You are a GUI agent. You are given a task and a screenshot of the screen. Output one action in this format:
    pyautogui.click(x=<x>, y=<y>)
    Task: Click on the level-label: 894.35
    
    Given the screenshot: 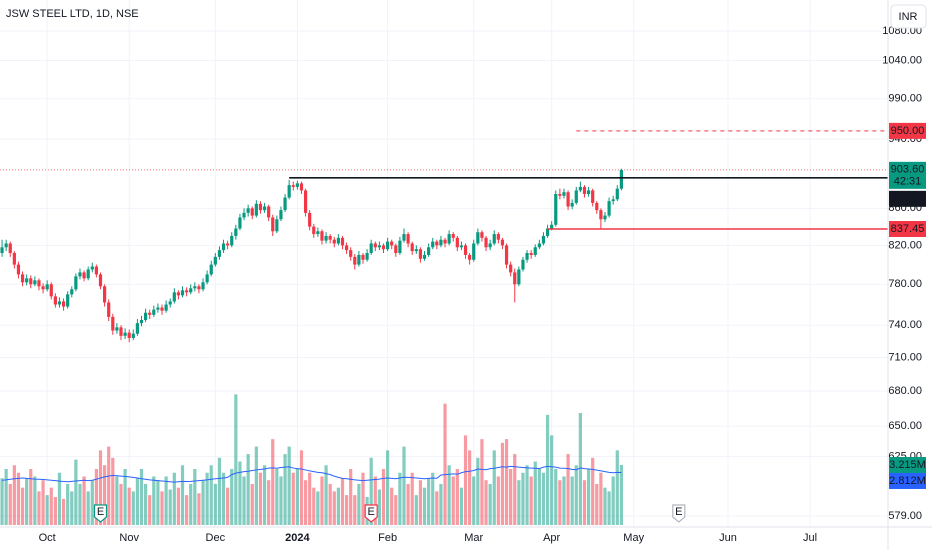 What is the action you would take?
    pyautogui.click(x=908, y=199)
    